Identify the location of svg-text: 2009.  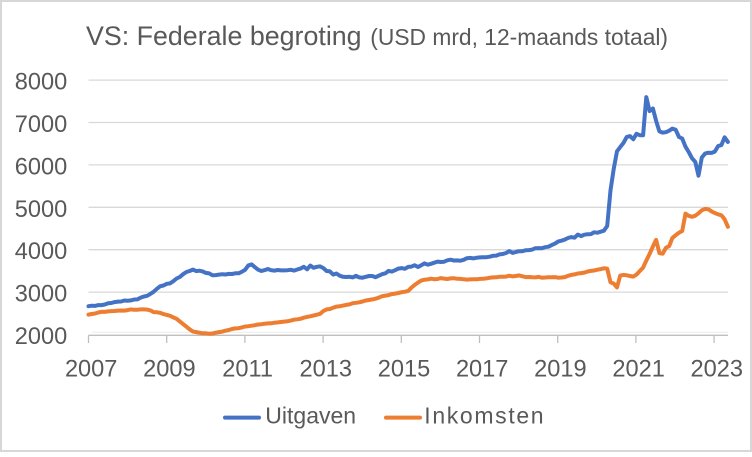
(169, 370).